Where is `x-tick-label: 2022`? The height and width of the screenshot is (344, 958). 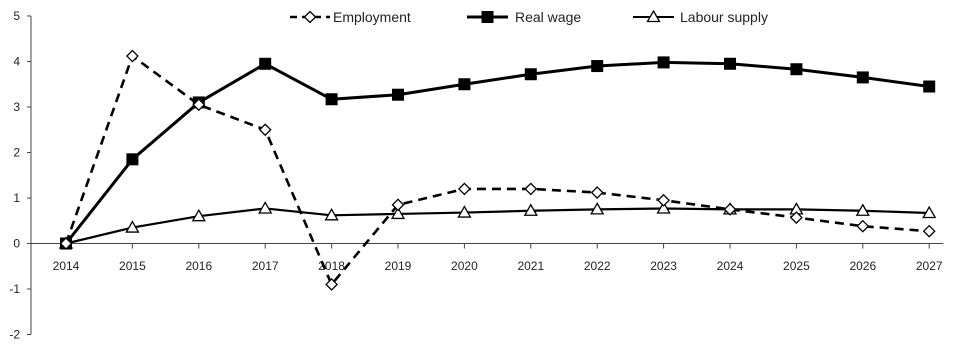 x-tick-label: 2022 is located at coordinates (597, 266).